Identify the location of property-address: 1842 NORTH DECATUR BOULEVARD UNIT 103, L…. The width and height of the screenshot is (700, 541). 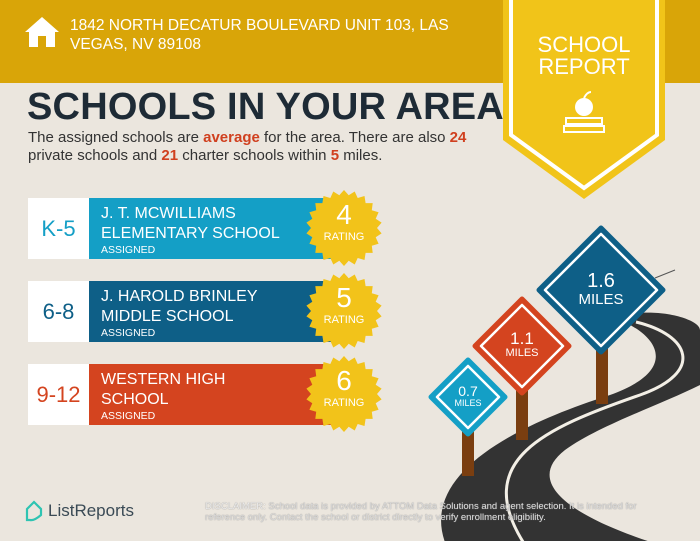
(259, 35).